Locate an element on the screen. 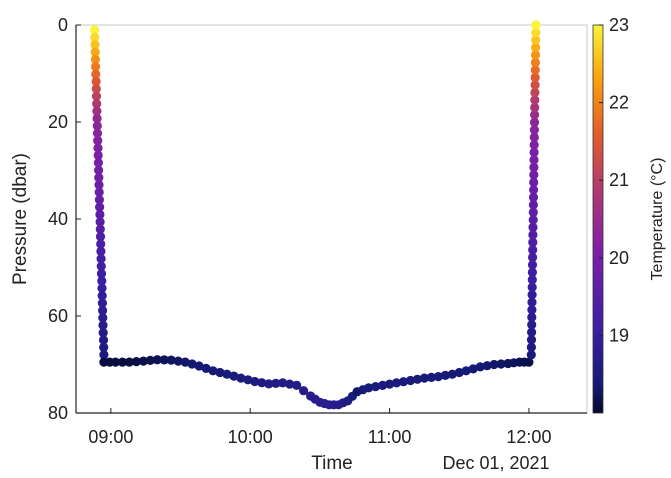 The width and height of the screenshot is (671, 478). colorbar: 19 20 21 22 23 Temperature (°C) is located at coordinates (629, 214).